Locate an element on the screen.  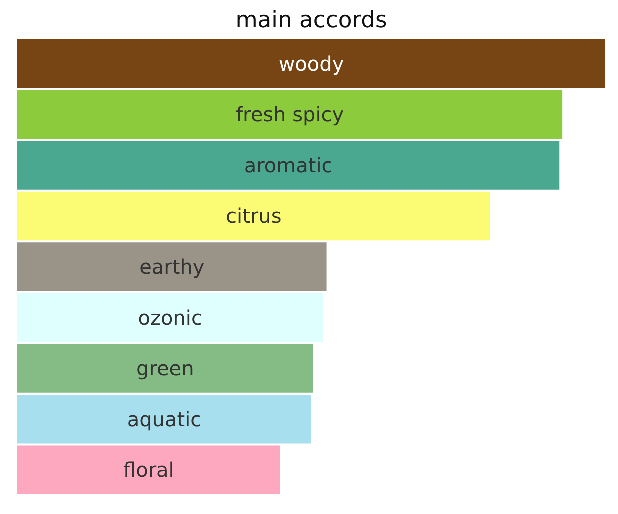
y-tick-label: aquatic is located at coordinates (164, 419).